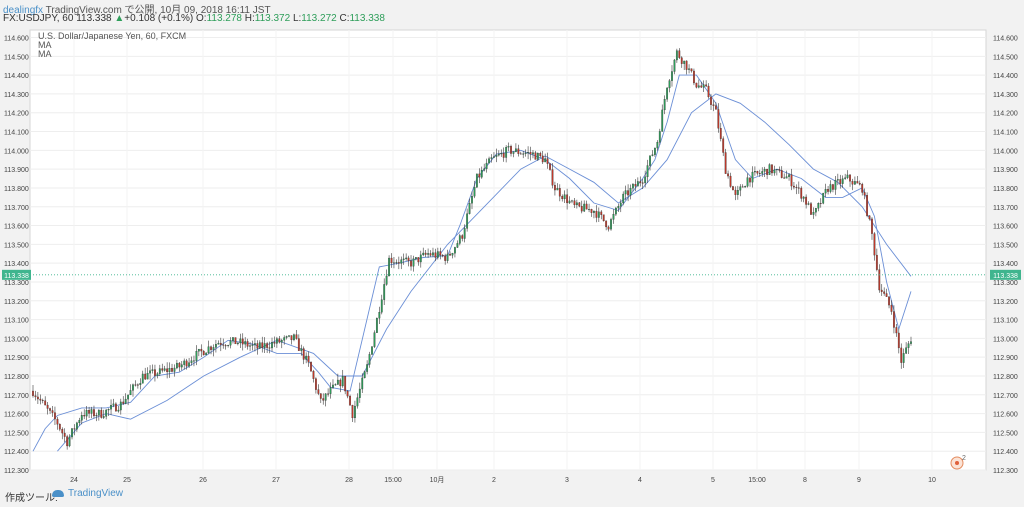 Image resolution: width=1024 pixels, height=507 pixels. Describe the element at coordinates (1005, 39) in the screenshot. I see `y-tick-right: 114.600` at that location.